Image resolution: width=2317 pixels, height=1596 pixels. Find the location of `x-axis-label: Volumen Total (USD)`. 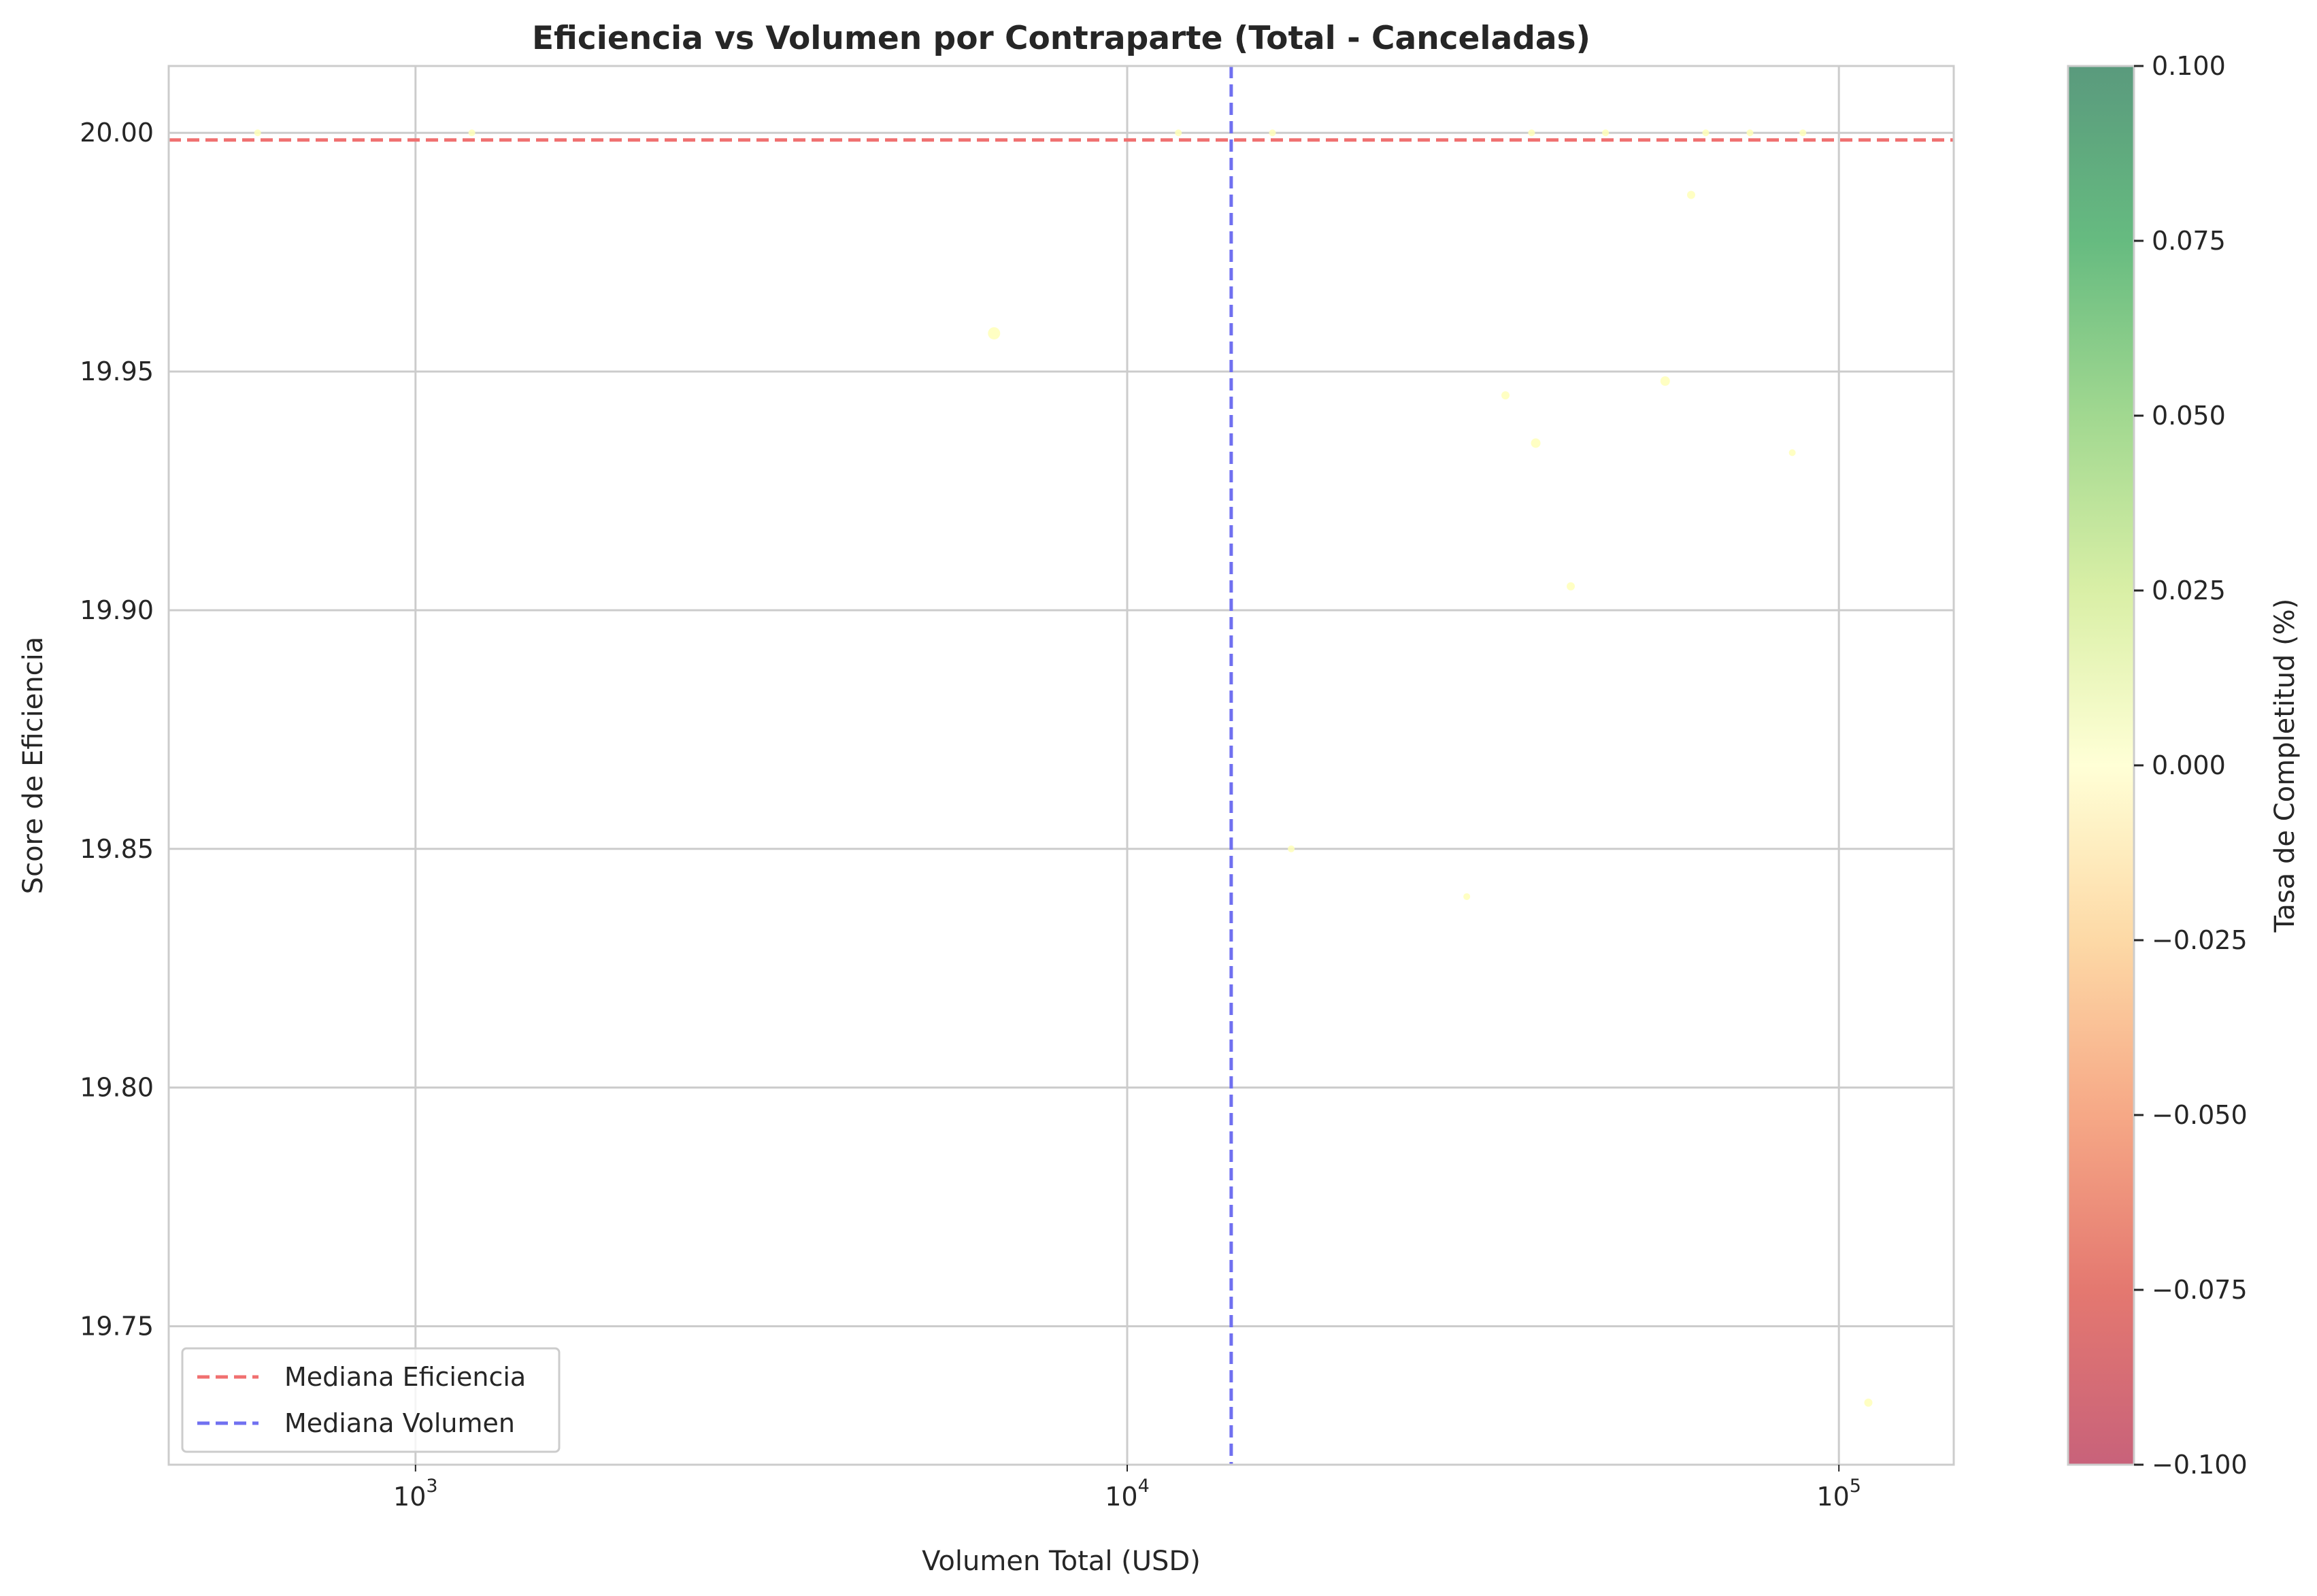

x-axis-label: Volumen Total (USD) is located at coordinates (1061, 1561).